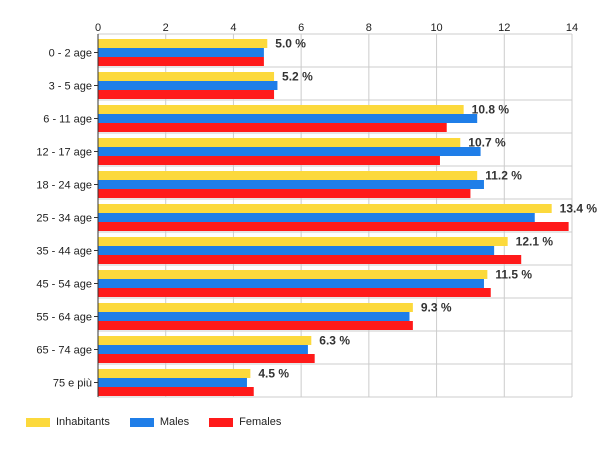  What do you see at coordinates (273, 374) in the screenshot?
I see `data-label-10: 4.5 %` at bounding box center [273, 374].